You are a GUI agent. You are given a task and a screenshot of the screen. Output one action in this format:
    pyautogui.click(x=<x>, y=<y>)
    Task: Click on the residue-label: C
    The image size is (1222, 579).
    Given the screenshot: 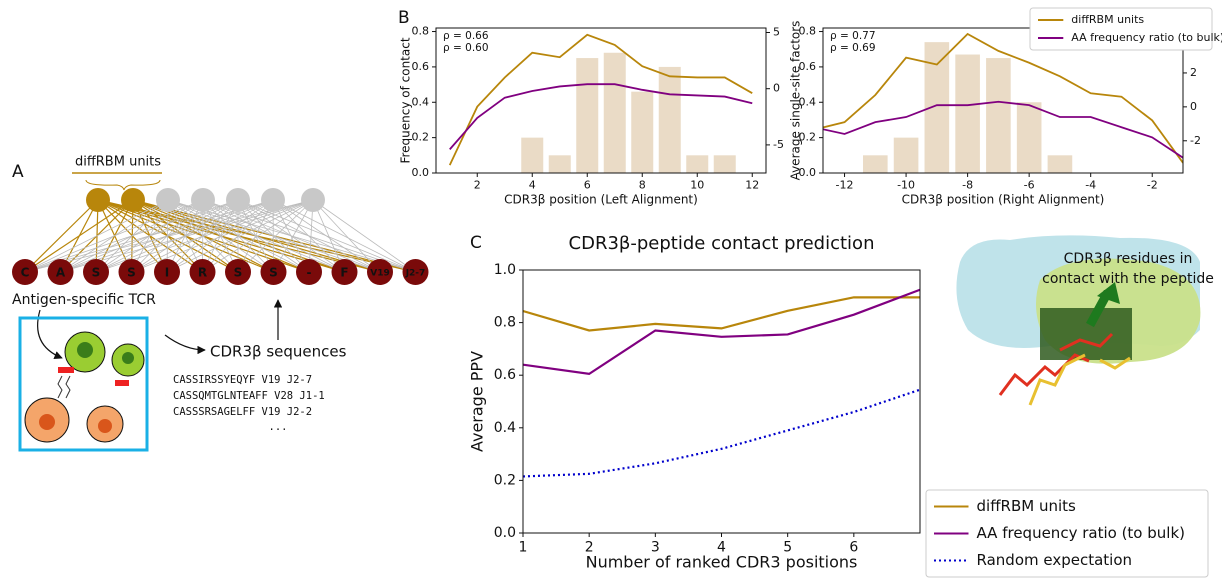 What is the action you would take?
    pyautogui.click(x=25, y=273)
    